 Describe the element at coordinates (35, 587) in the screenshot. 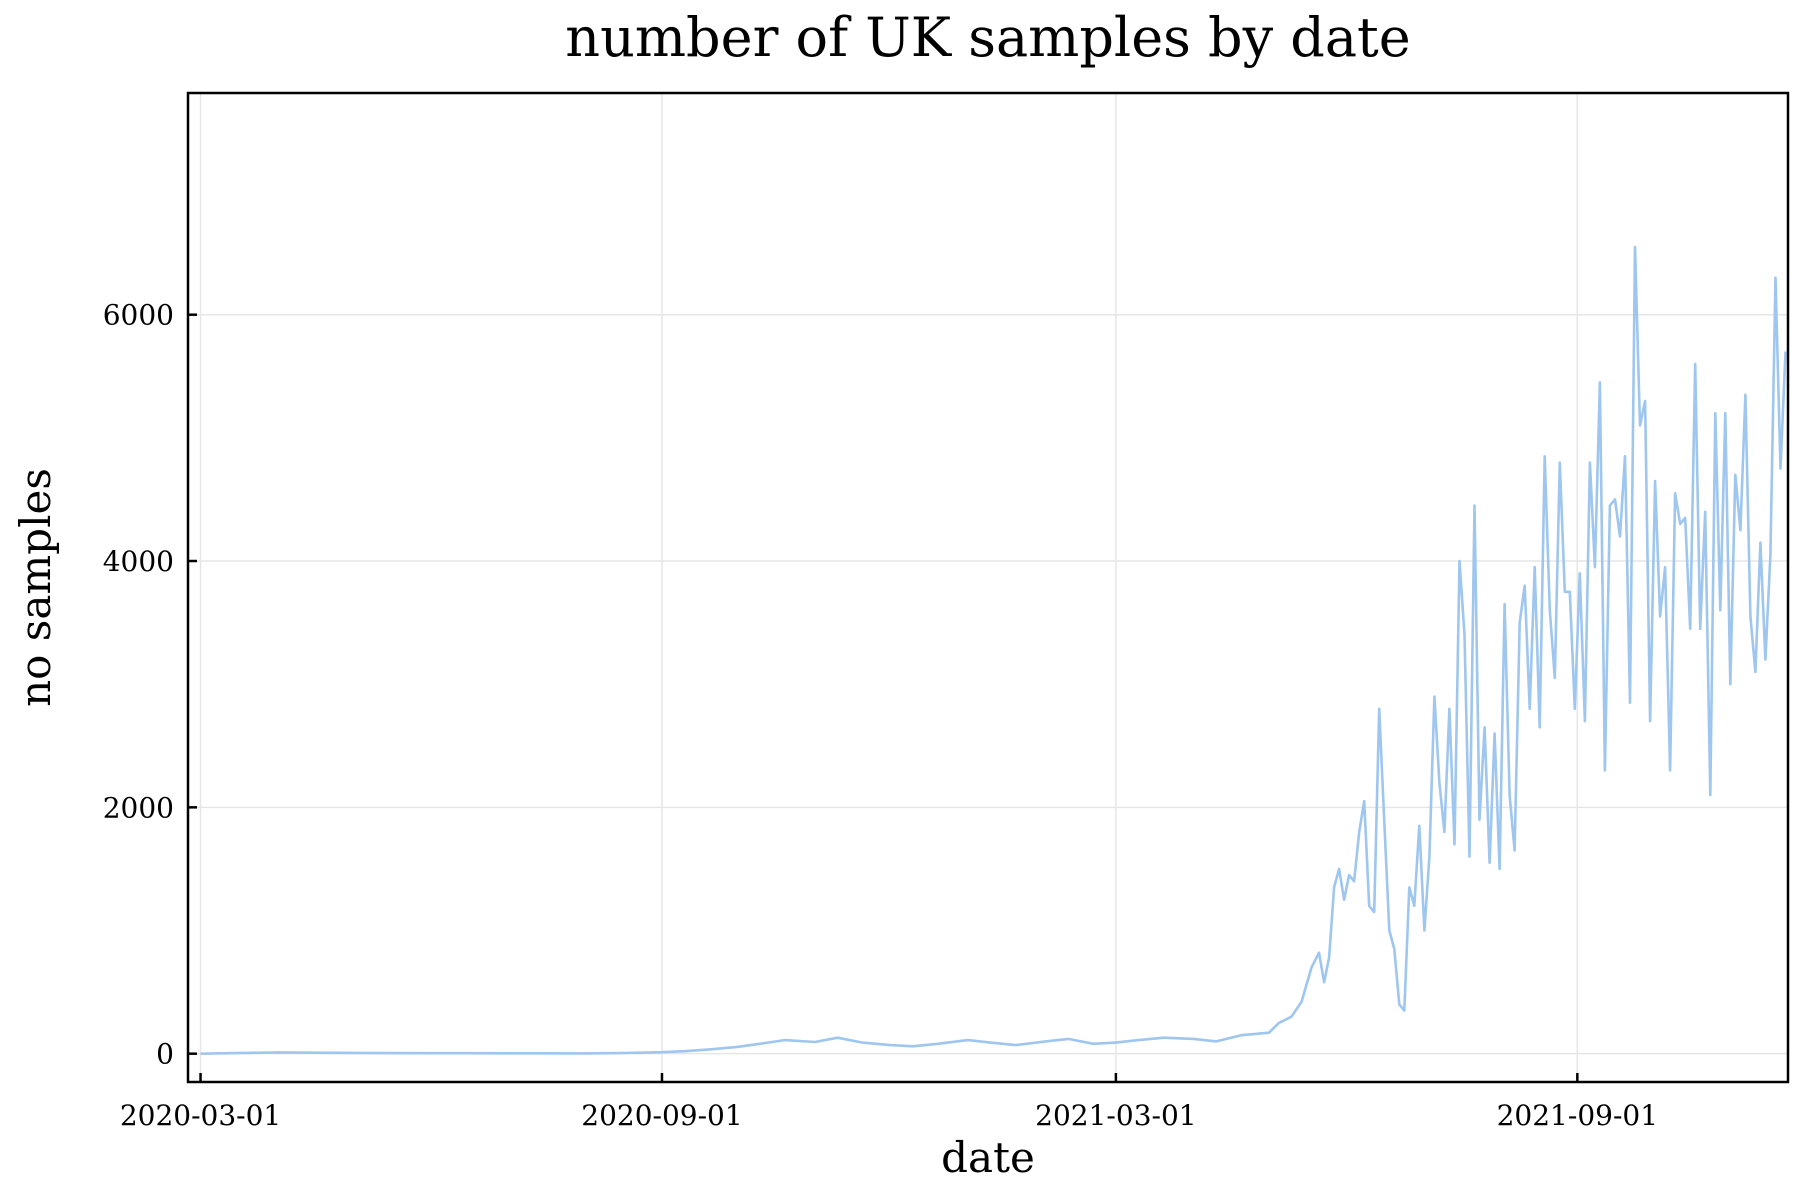

I see `y-axis-label: no samples` at that location.